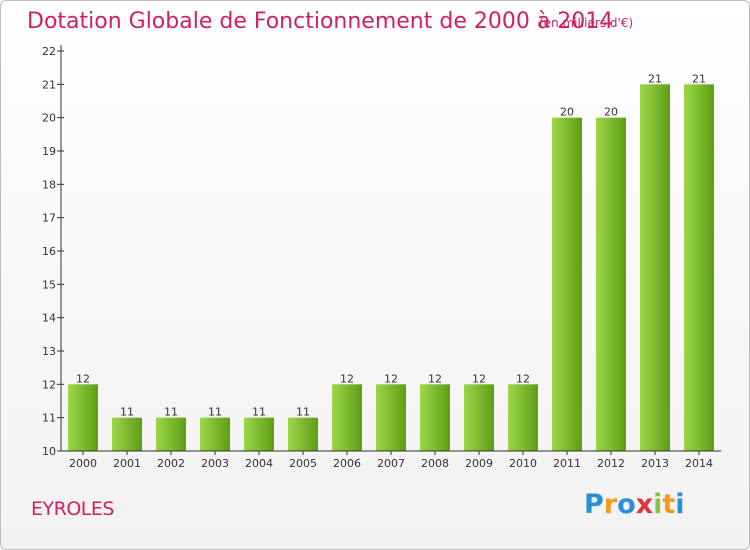 The height and width of the screenshot is (550, 750). I want to click on proxiti-logo: Proxiti, so click(634, 504).